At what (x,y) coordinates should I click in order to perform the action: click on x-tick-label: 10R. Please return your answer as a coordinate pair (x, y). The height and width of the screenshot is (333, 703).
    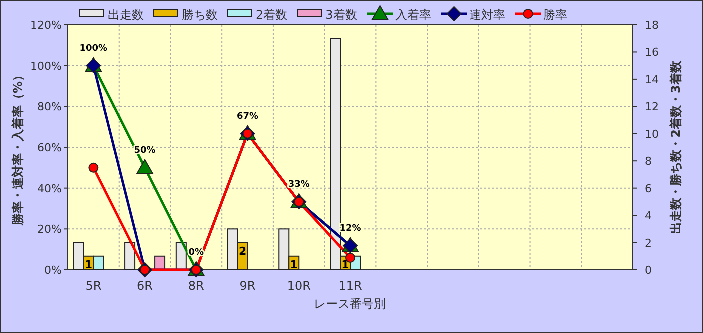
    Looking at the image, I should click on (299, 286).